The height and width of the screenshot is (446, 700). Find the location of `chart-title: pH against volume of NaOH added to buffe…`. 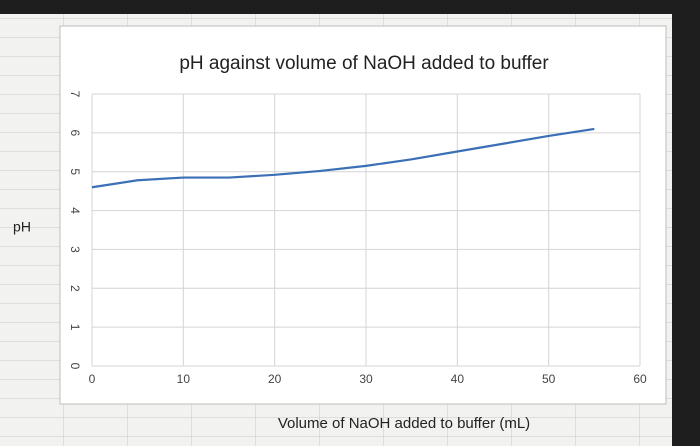

chart-title: pH against volume of NaOH added to buffe… is located at coordinates (364, 63).